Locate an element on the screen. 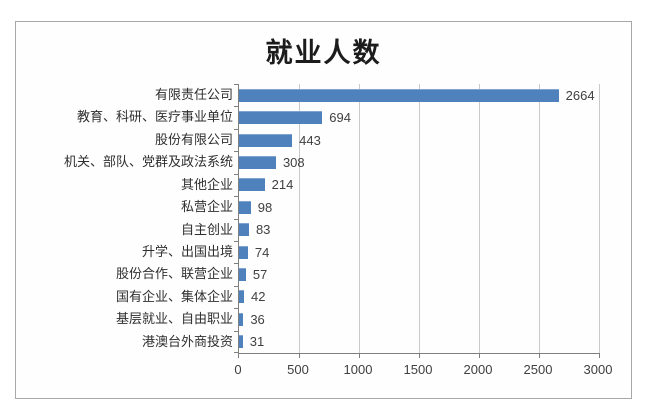 The width and height of the screenshot is (650, 415). bar-value-label: 308 is located at coordinates (293, 162).